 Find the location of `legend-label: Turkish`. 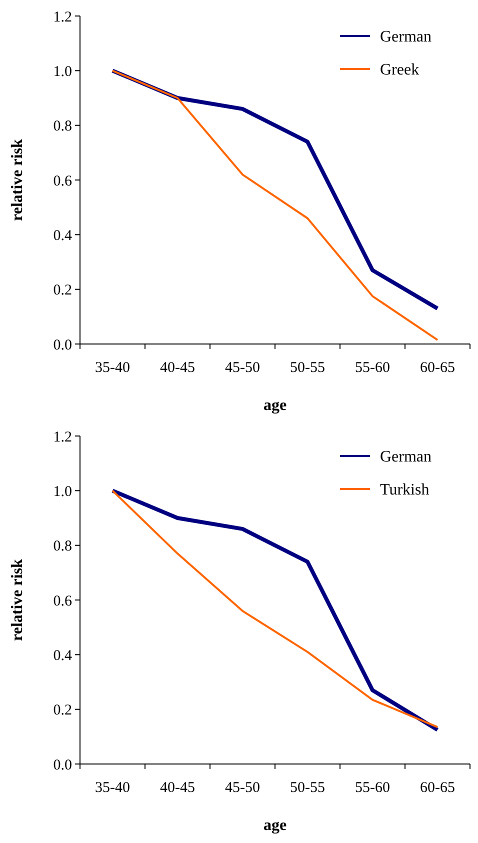

legend-label: Turkish is located at coordinates (405, 490).